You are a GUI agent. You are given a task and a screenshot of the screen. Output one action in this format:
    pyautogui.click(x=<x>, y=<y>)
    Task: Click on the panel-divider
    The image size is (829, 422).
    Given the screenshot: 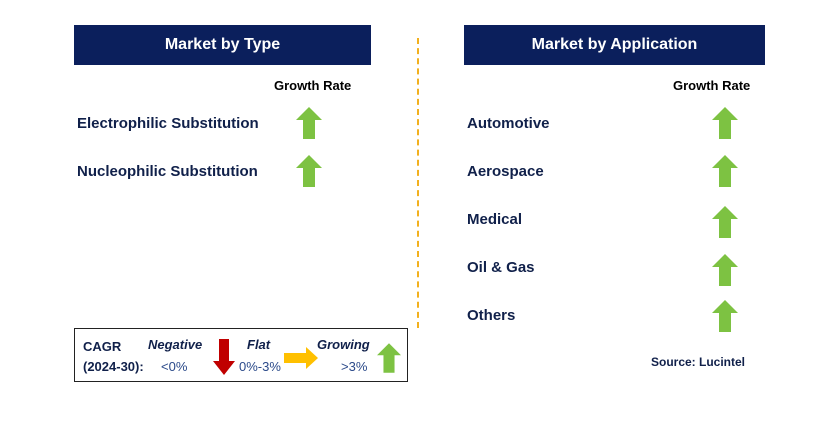 What is the action you would take?
    pyautogui.click(x=418, y=183)
    